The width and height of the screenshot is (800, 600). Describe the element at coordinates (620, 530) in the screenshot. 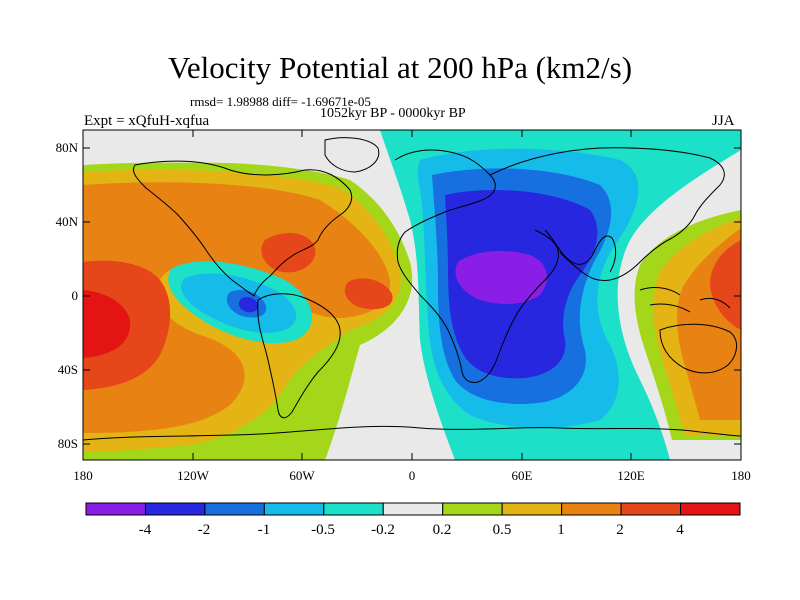

I see `colorbar-label: 2` at that location.